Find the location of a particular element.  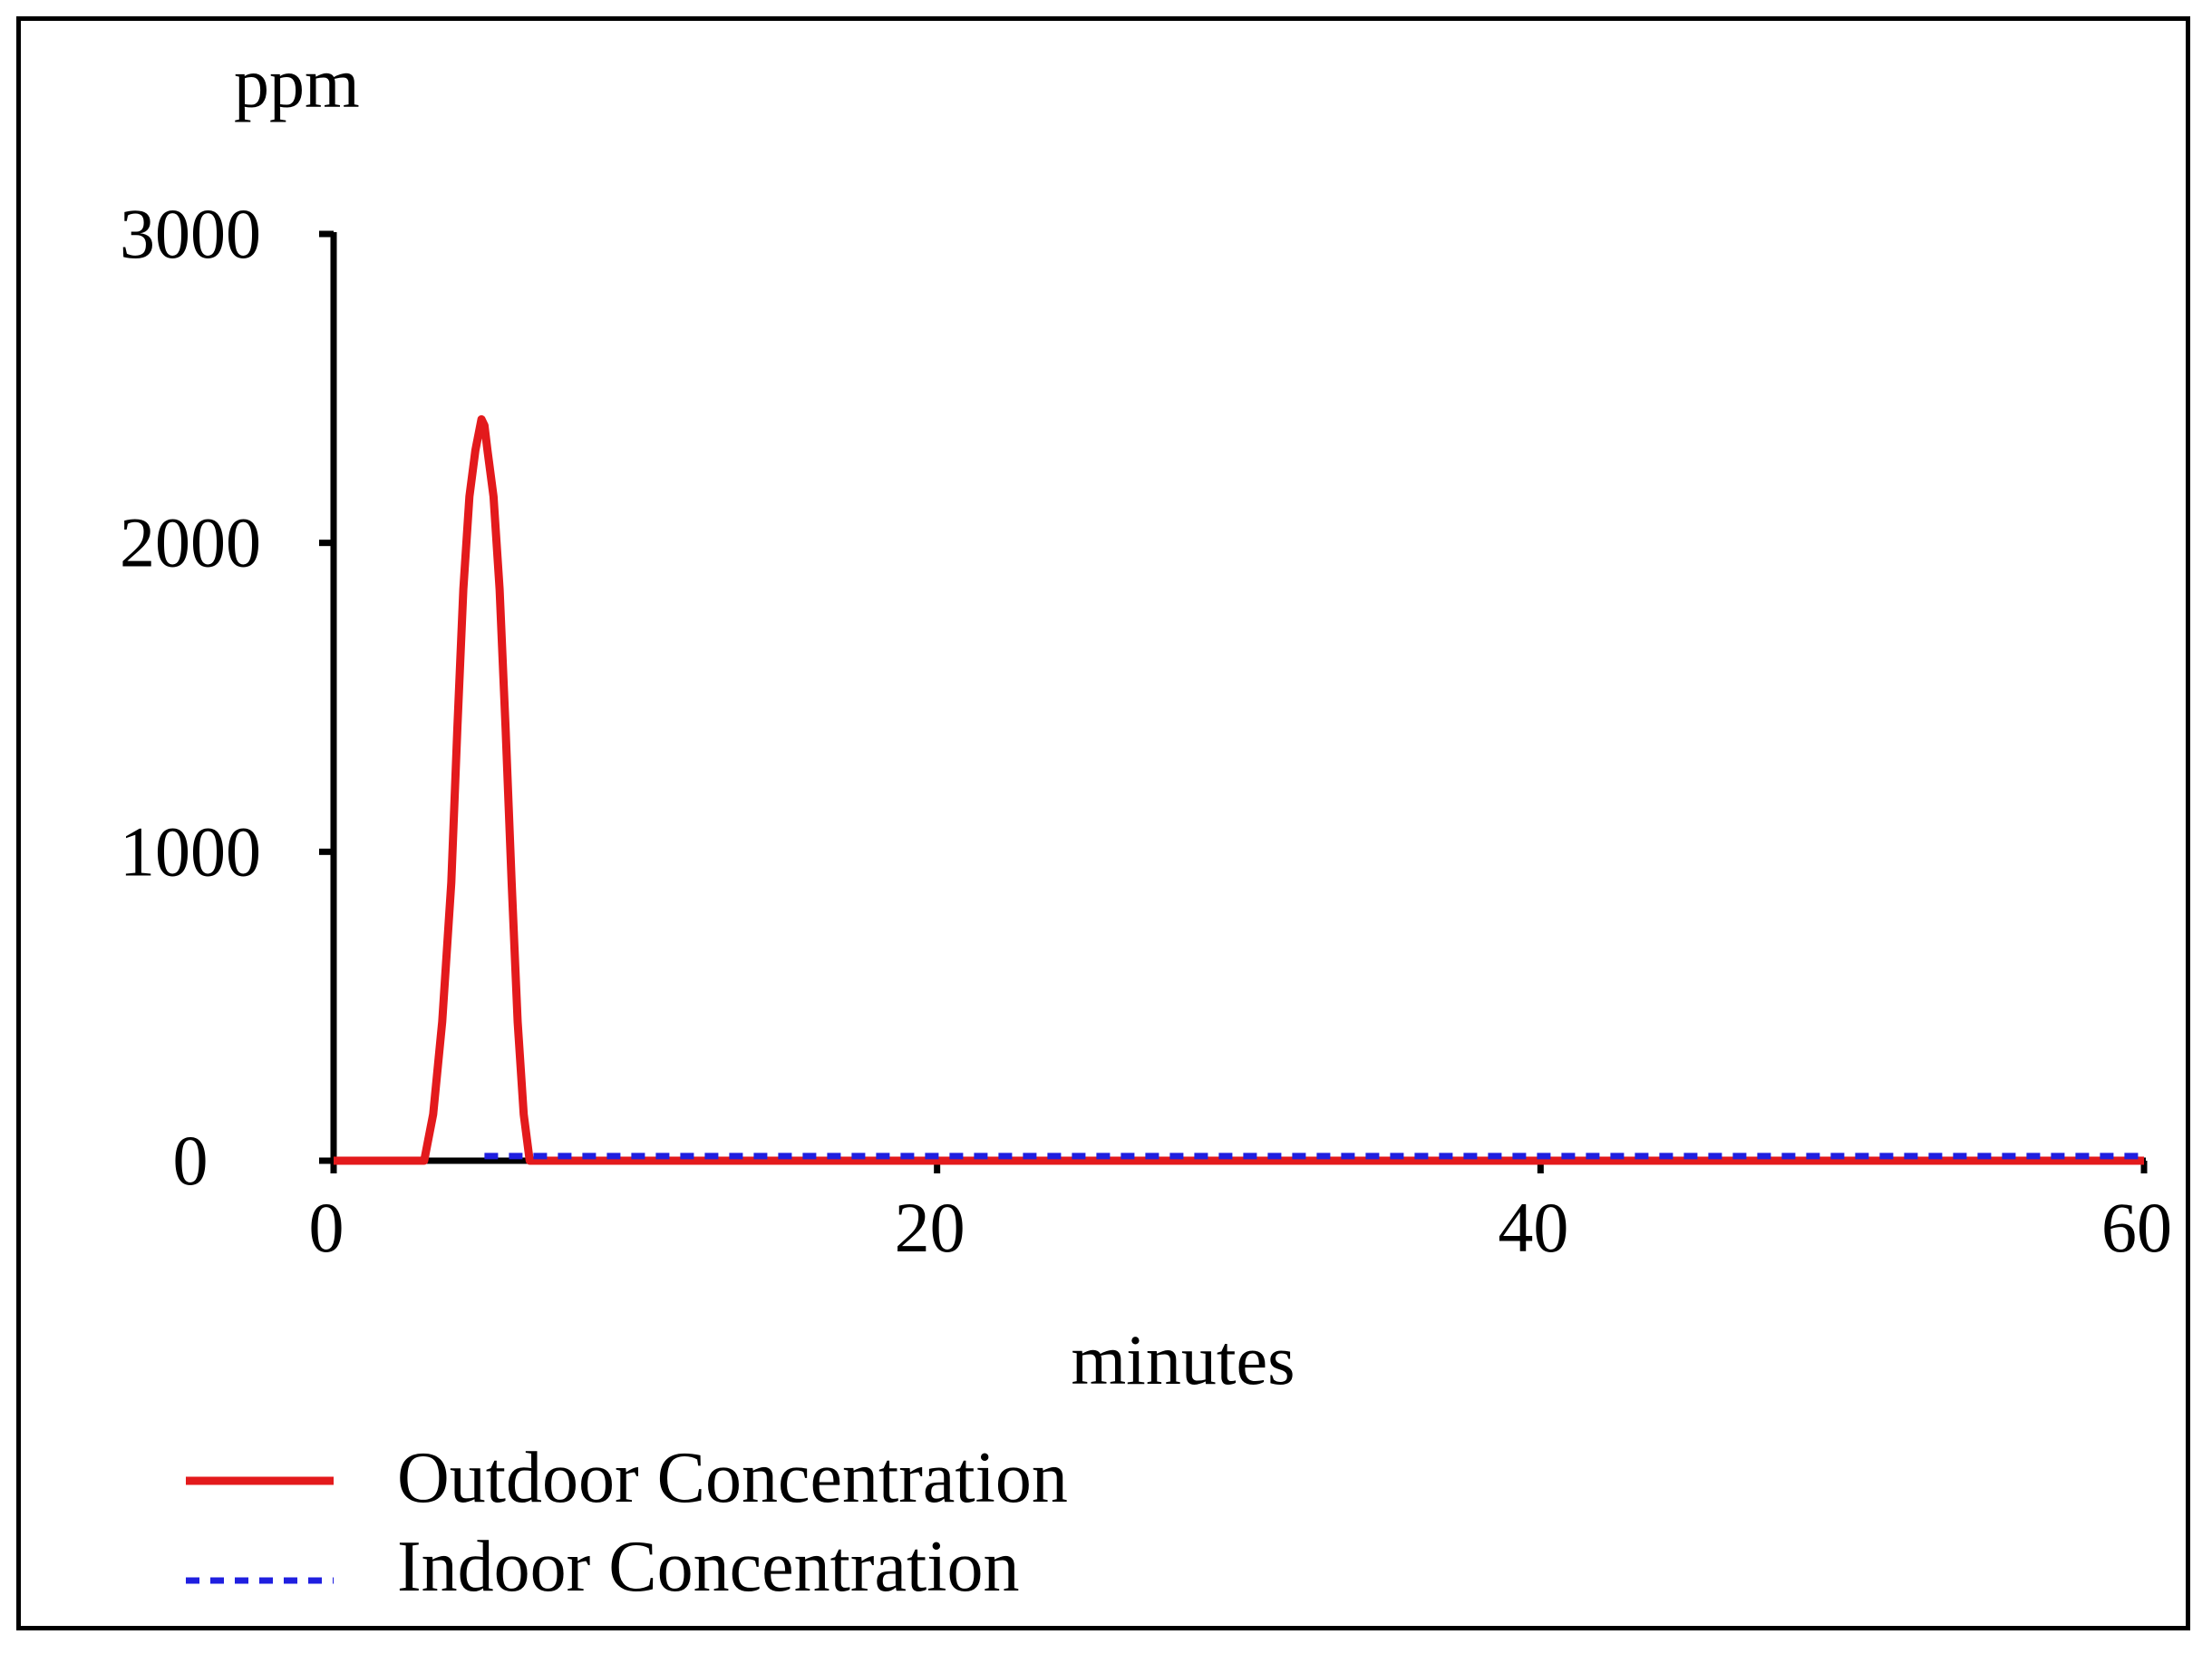

y-tick-label: 1000 is located at coordinates (190, 851).